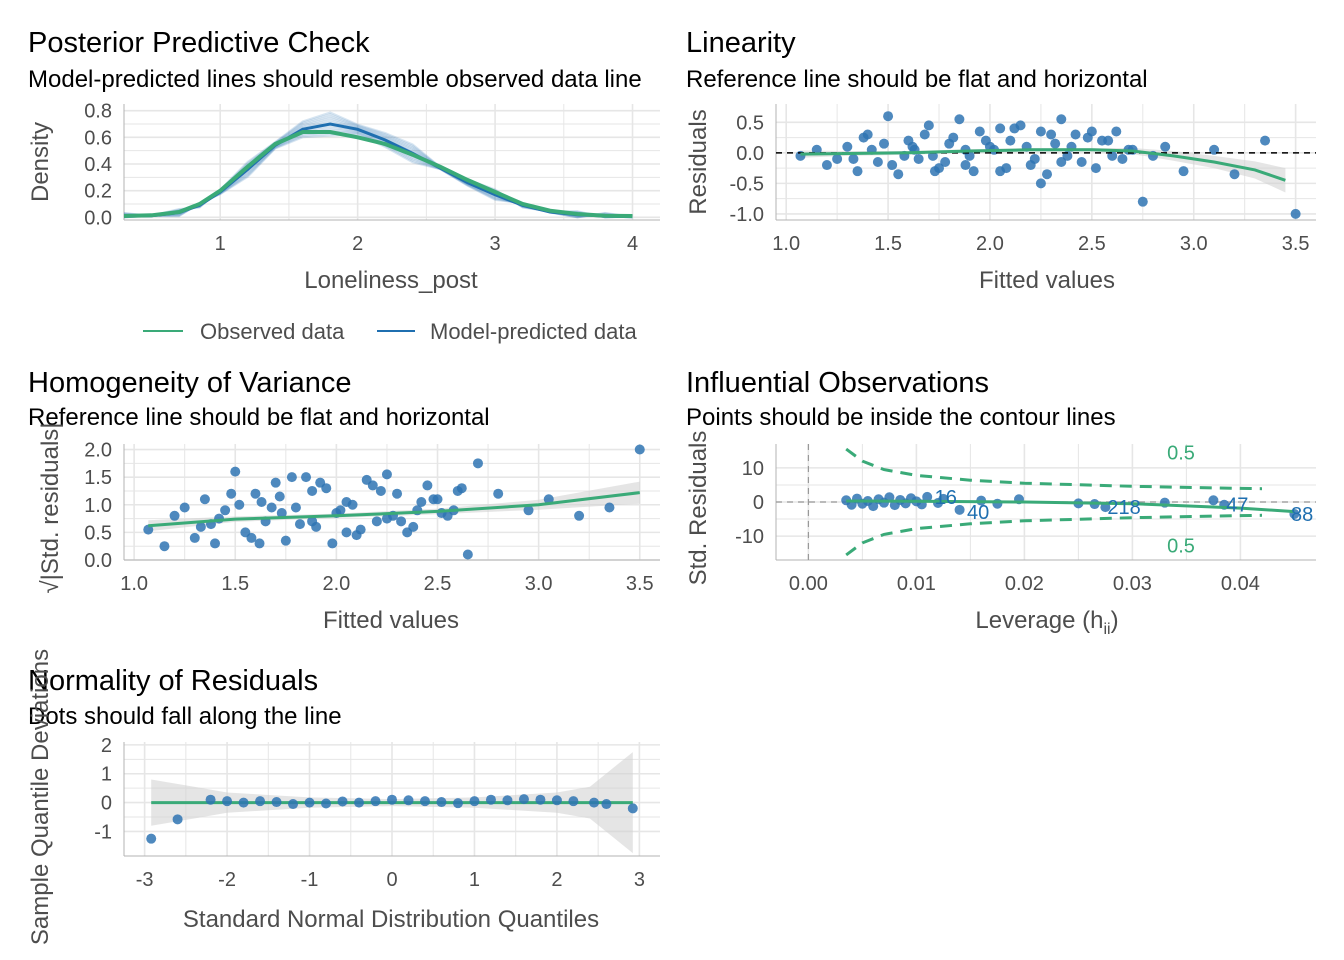 This screenshot has height=960, width=1344. I want to click on x-tick-label: 3.5, so click(640, 584).